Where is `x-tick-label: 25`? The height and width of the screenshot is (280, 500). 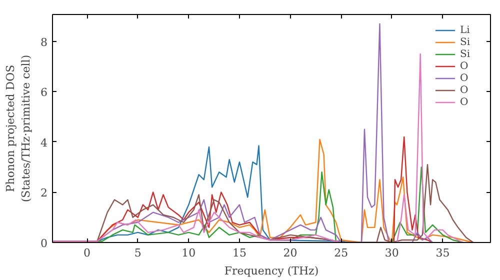
x-tick-label: 25 is located at coordinates (341, 253).